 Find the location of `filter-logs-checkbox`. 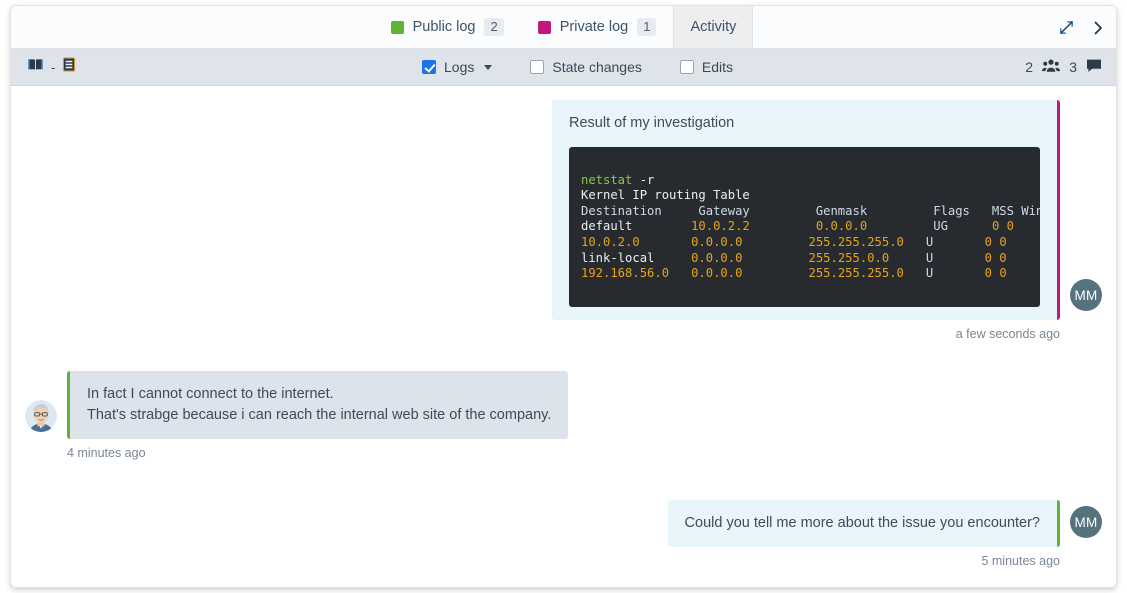

filter-logs-checkbox is located at coordinates (429, 67).